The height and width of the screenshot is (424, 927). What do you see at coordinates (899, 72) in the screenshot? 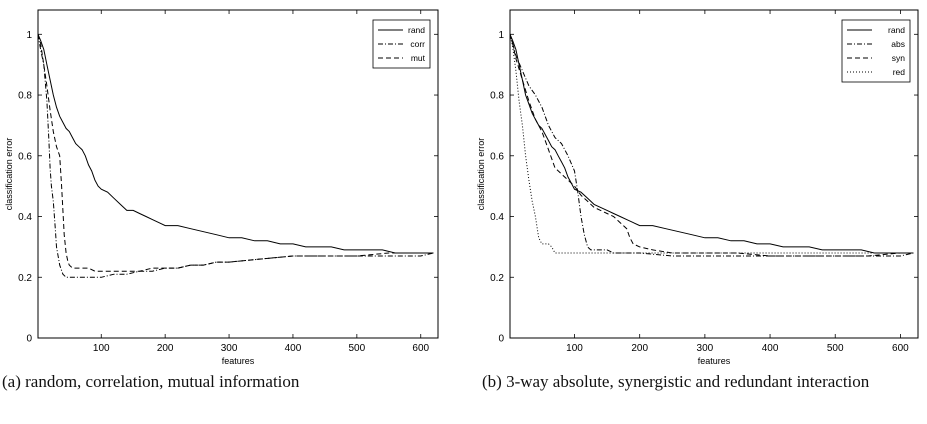
I see `legend-label-red: red` at bounding box center [899, 72].